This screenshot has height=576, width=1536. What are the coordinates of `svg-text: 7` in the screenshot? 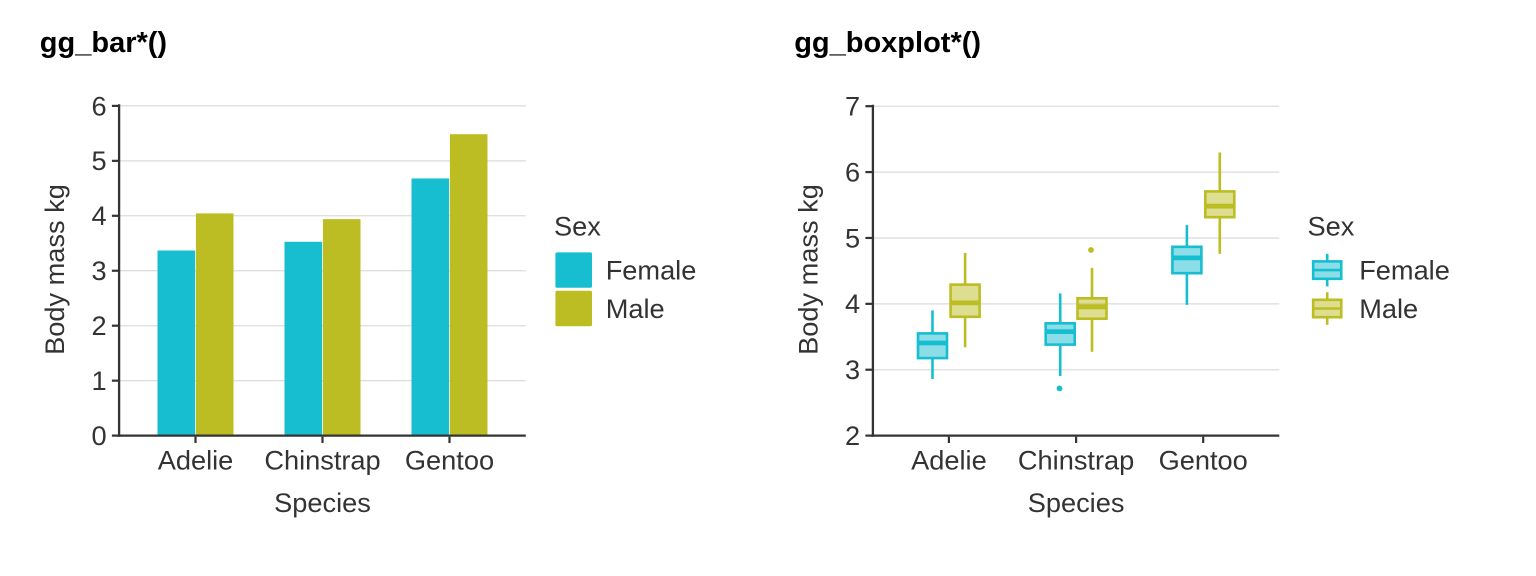 It's located at (852, 106).